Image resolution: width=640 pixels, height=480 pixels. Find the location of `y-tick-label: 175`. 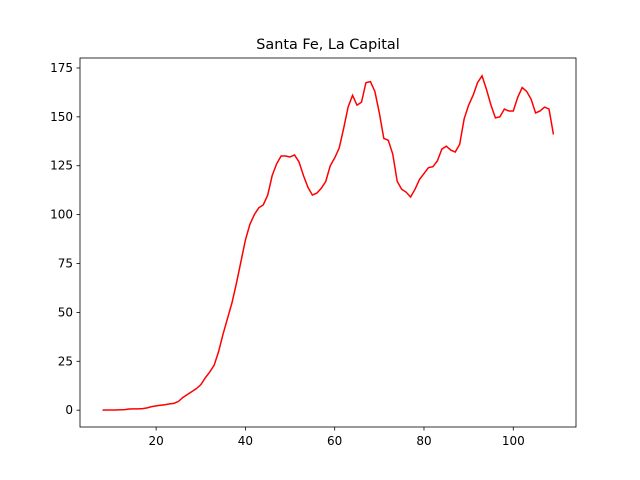

y-tick-label: 175 is located at coordinates (61, 68).